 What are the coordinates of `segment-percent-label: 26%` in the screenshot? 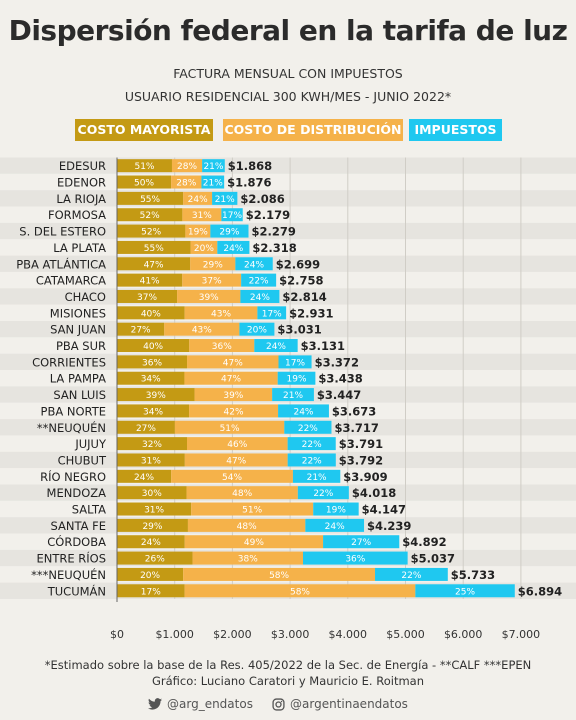 It's located at (155, 560).